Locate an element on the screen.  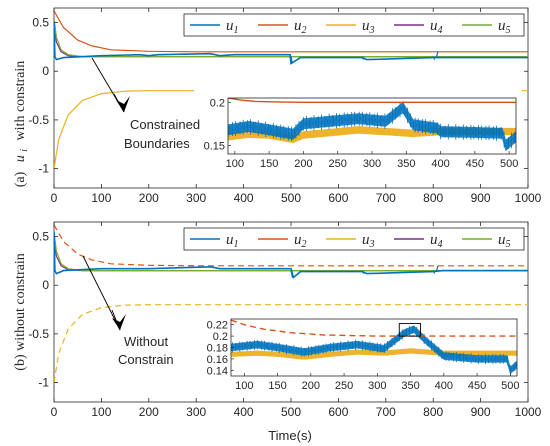
annotation-arrow-head is located at coordinates (123, 104).